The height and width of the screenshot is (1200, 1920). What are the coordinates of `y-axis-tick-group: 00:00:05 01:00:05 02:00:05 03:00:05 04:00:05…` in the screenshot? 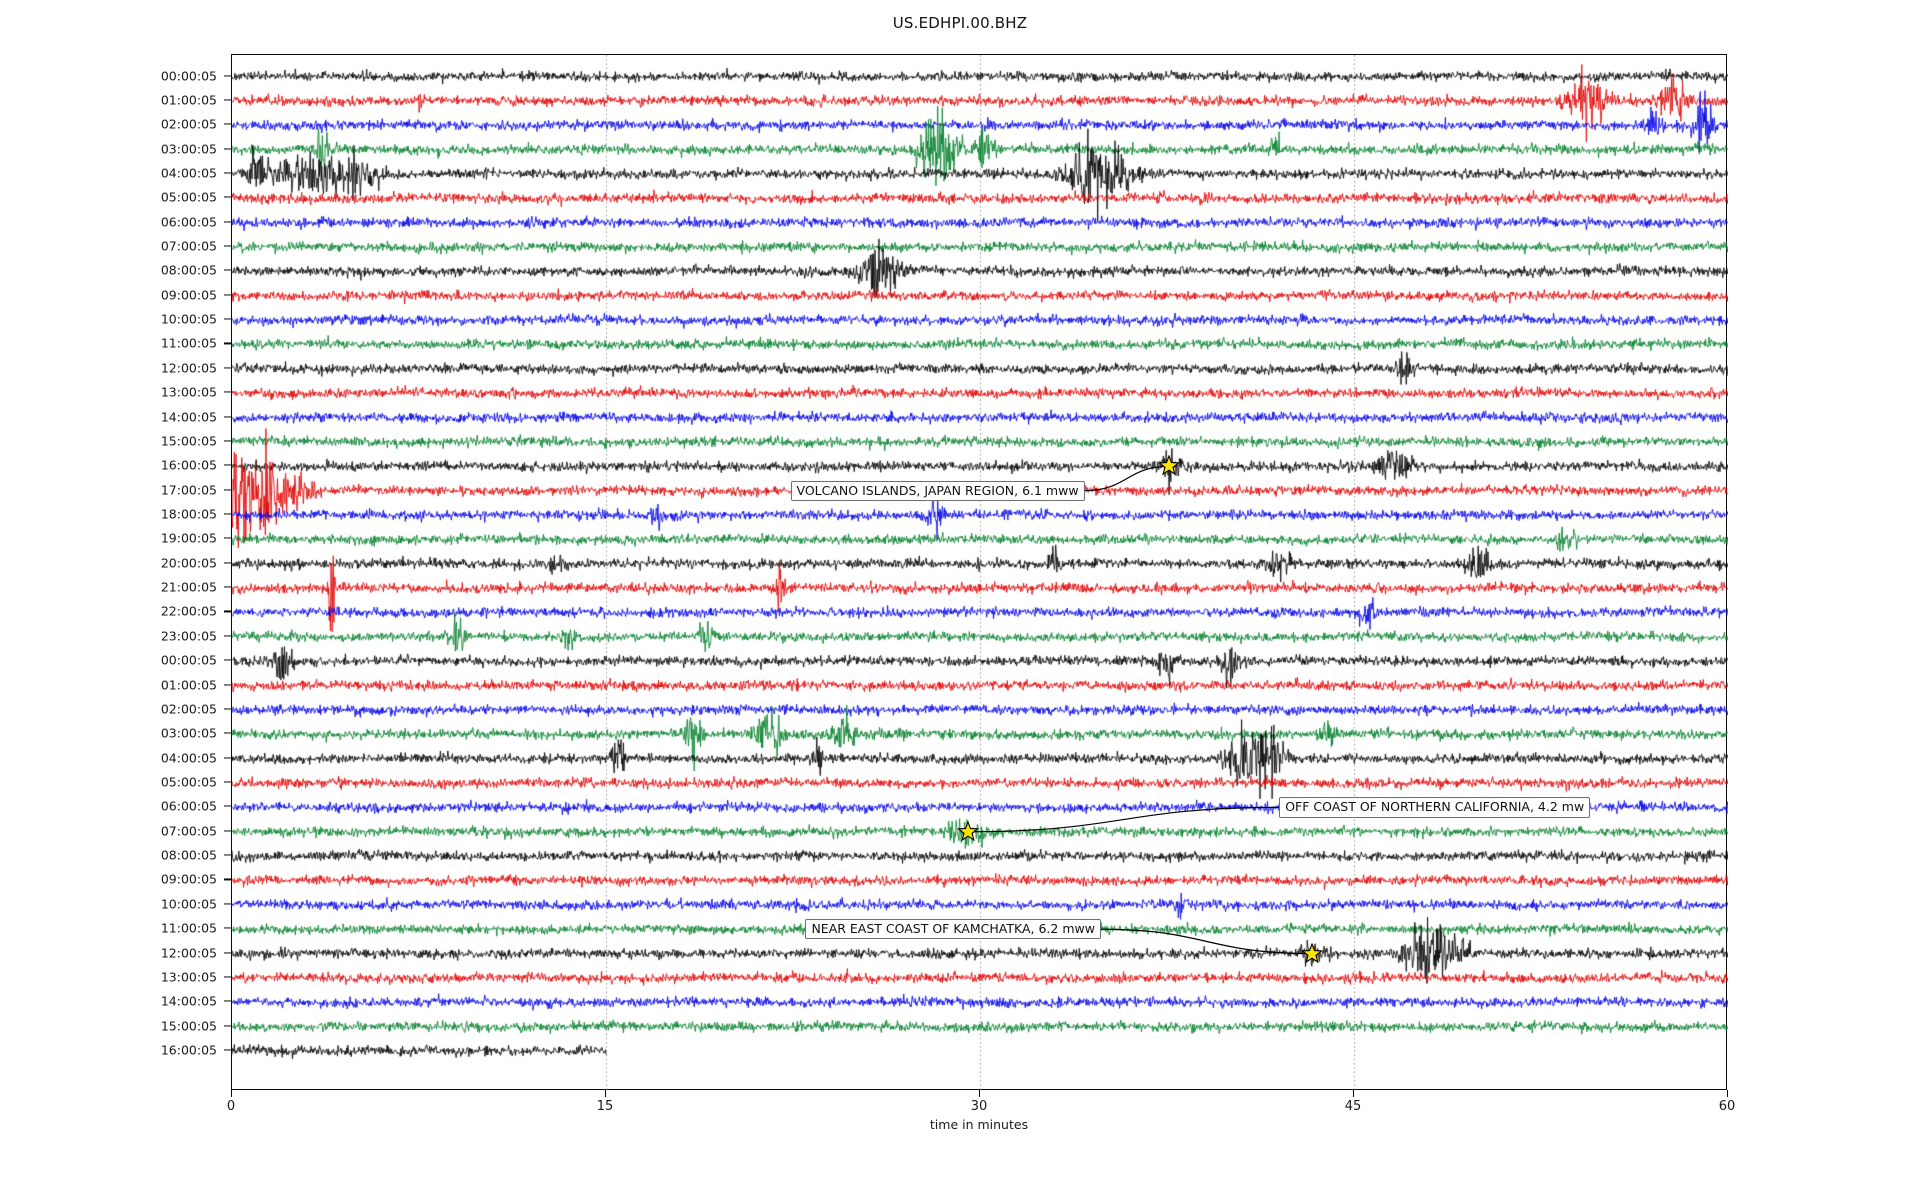 It's located at (115, 572).